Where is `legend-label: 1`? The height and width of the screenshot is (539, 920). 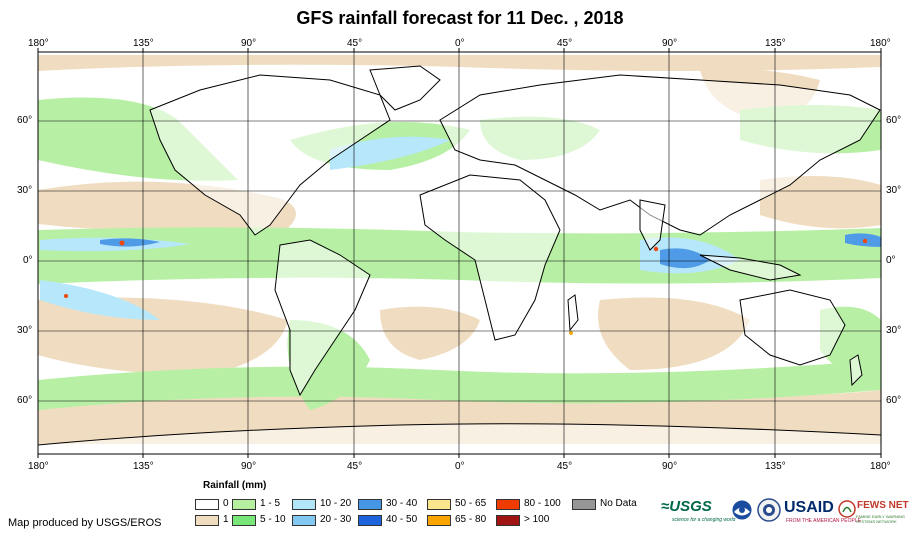 legend-label: 1 is located at coordinates (226, 519).